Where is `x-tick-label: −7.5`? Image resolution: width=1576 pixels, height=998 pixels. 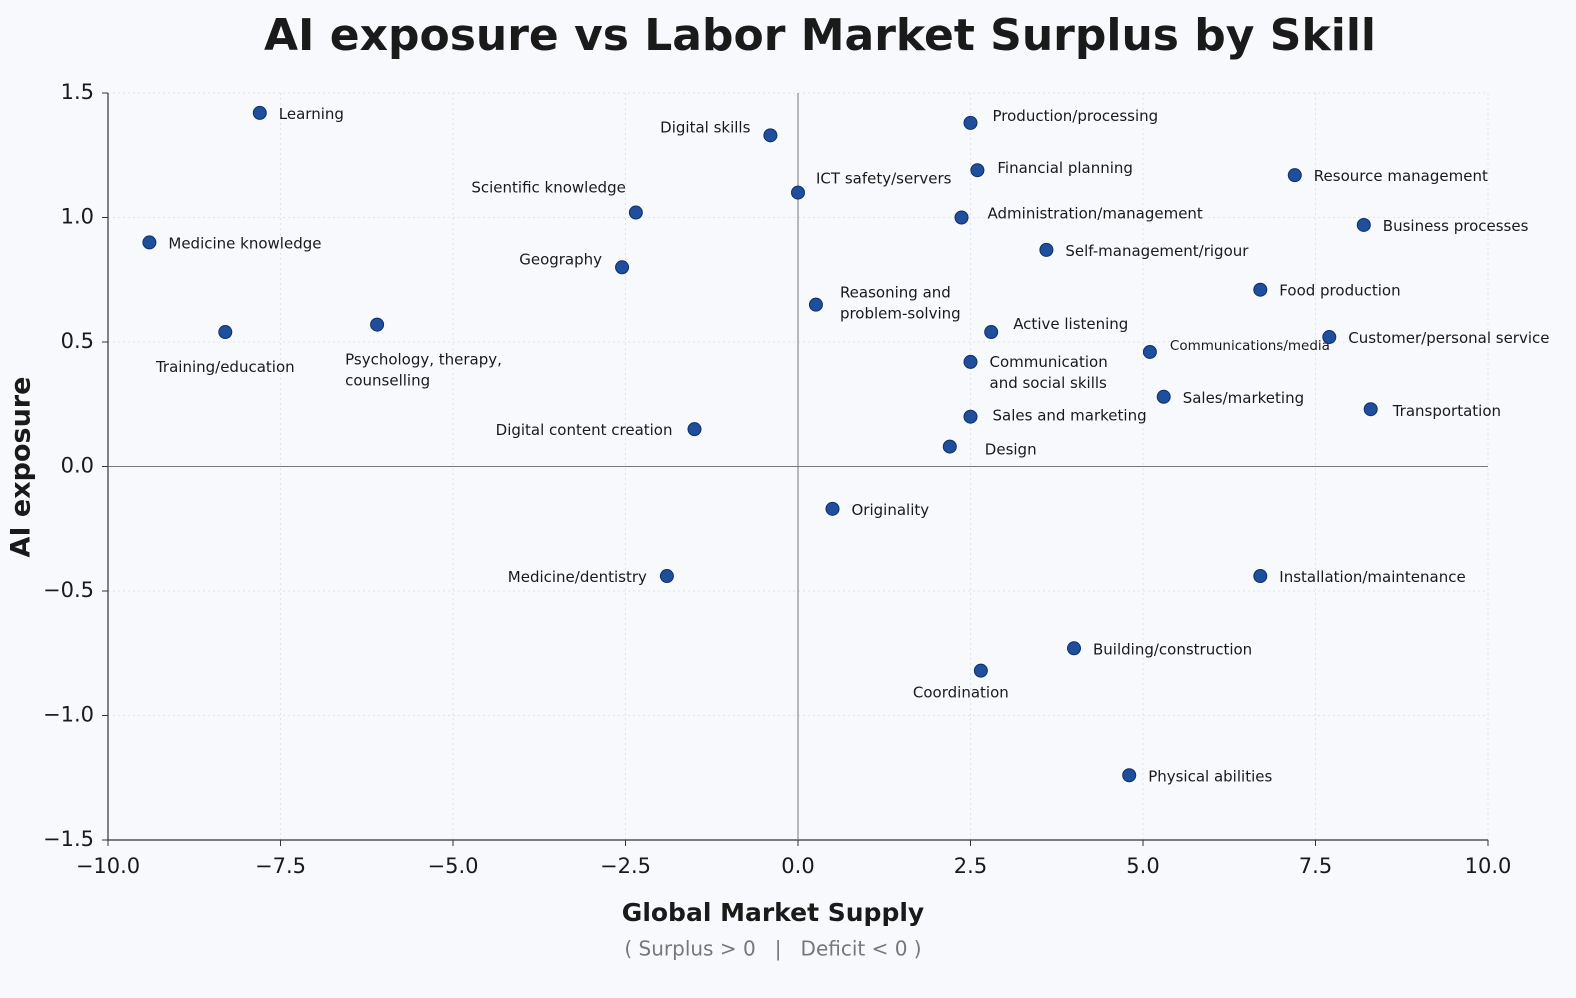
x-tick-label: −7.5 is located at coordinates (280, 866).